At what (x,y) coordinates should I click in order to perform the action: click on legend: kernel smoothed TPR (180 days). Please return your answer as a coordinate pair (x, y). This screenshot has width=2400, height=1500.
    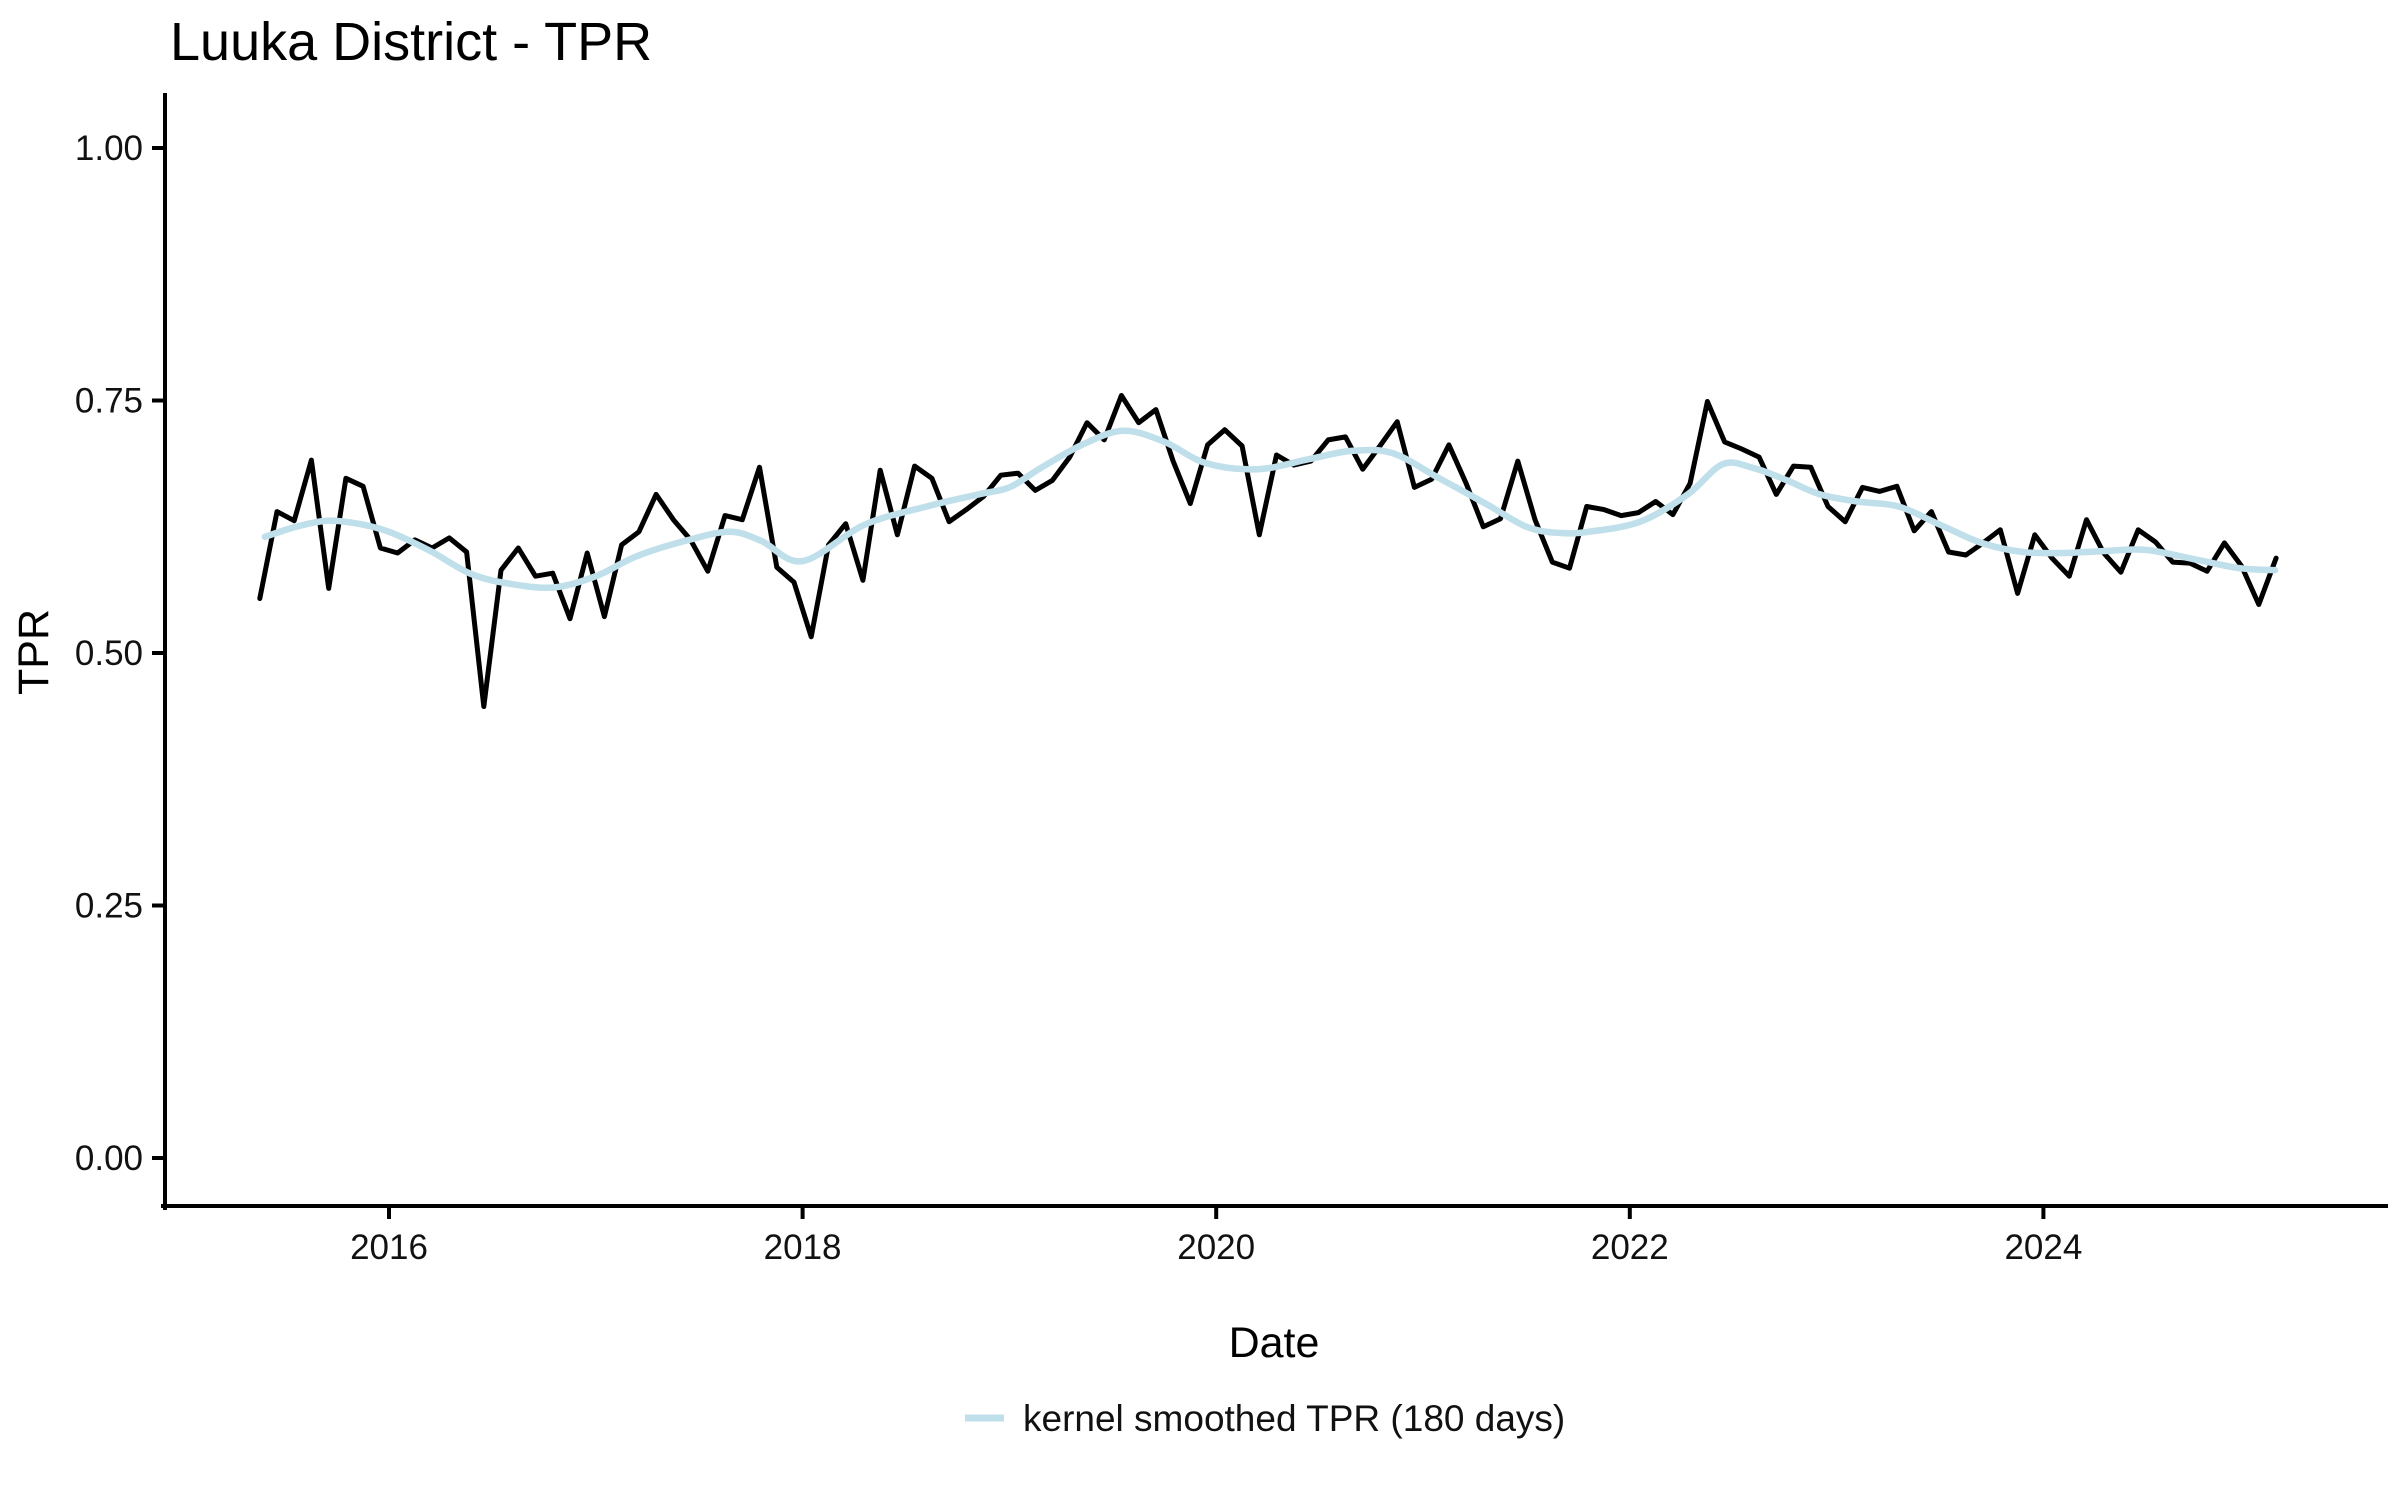
    Looking at the image, I should click on (1265, 1418).